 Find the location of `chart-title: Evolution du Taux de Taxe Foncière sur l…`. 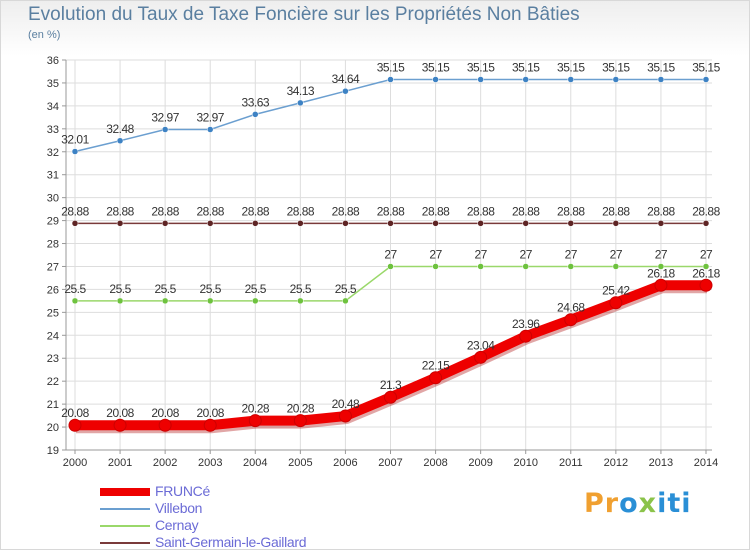

chart-title: Evolution du Taux de Taxe Foncière sur l… is located at coordinates (304, 14).